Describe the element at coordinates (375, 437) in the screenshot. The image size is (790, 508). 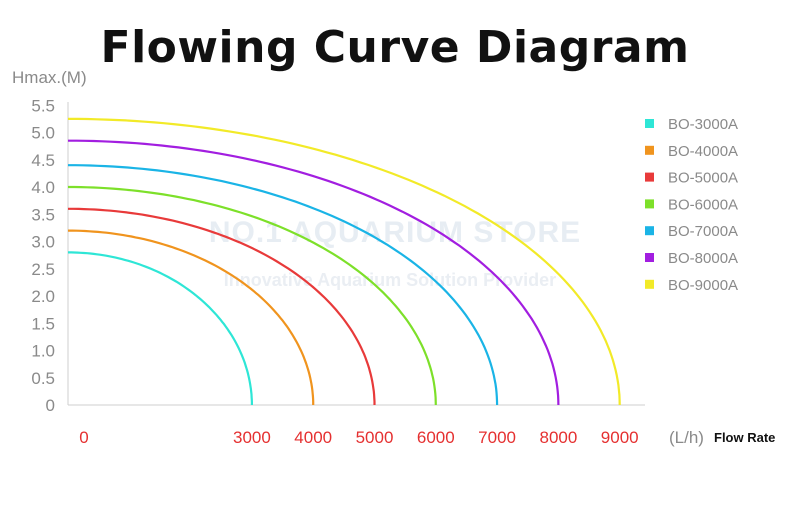
I see `x-tick-label: 5000` at that location.